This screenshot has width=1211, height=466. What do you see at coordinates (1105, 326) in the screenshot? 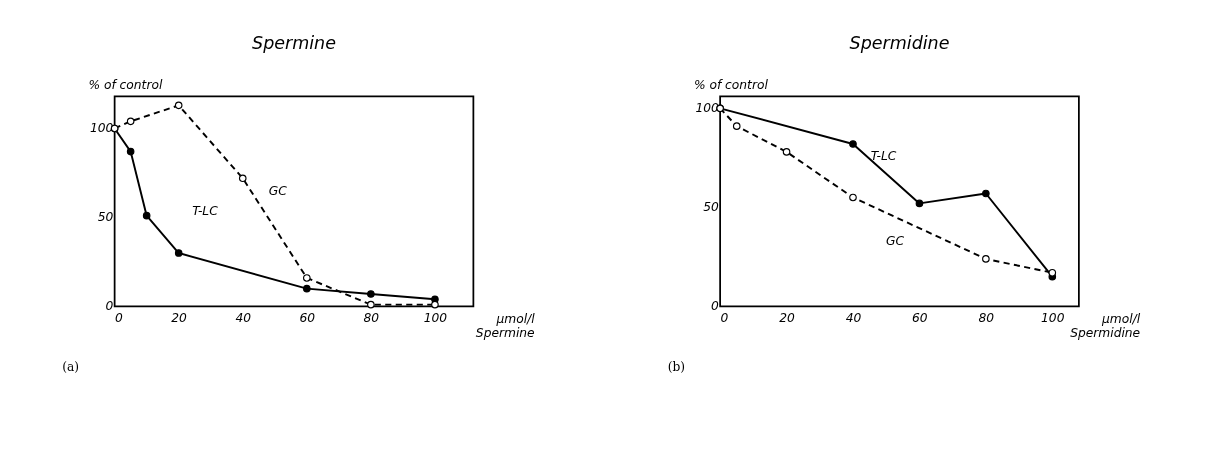
I see `x-axis-title: μmol/l Spermidine` at bounding box center [1105, 326].